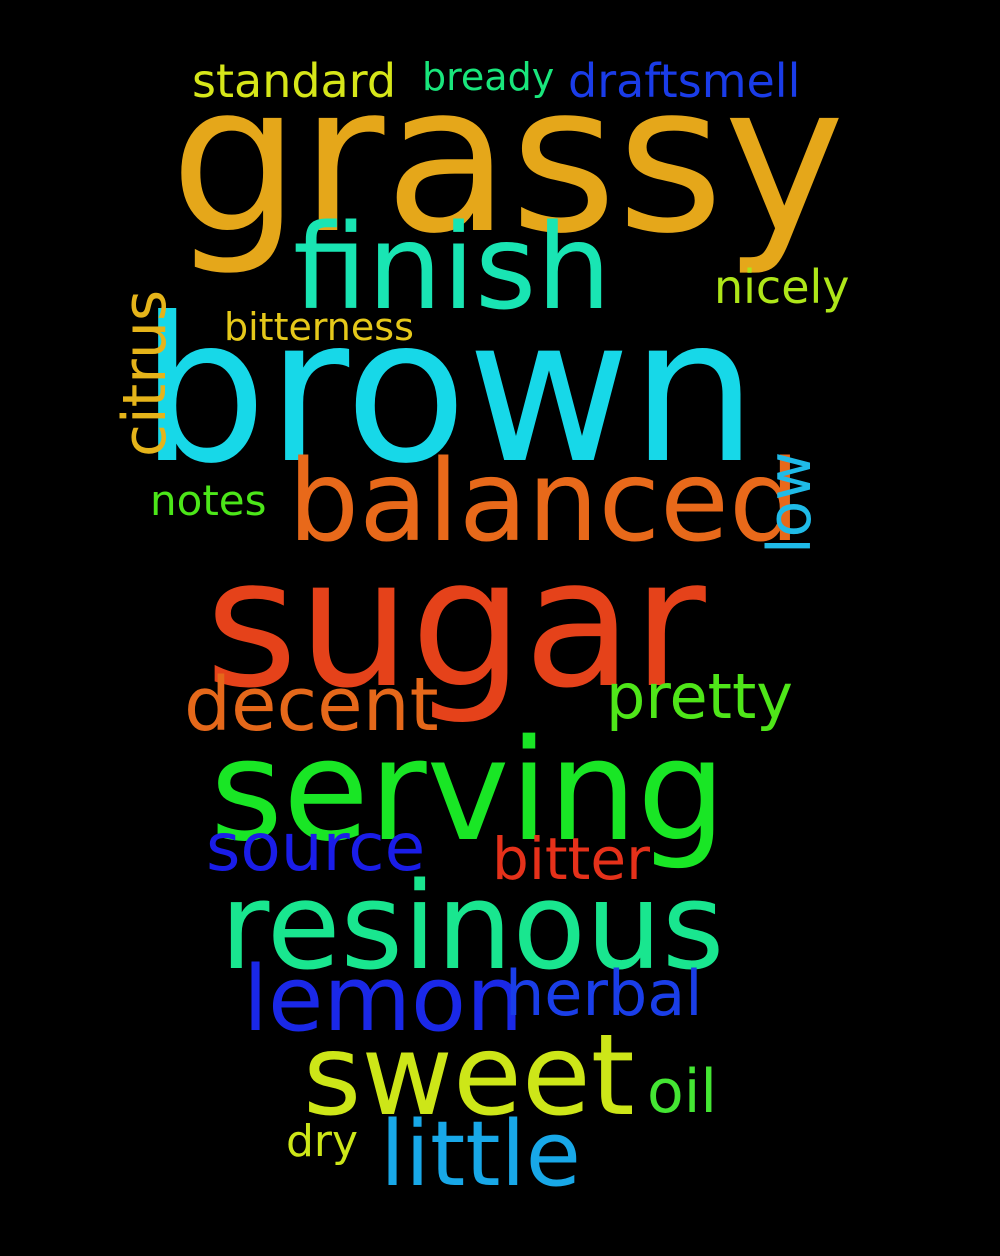  What do you see at coordinates (145, 373) in the screenshot?
I see `word-citrus: citrus` at bounding box center [145, 373].